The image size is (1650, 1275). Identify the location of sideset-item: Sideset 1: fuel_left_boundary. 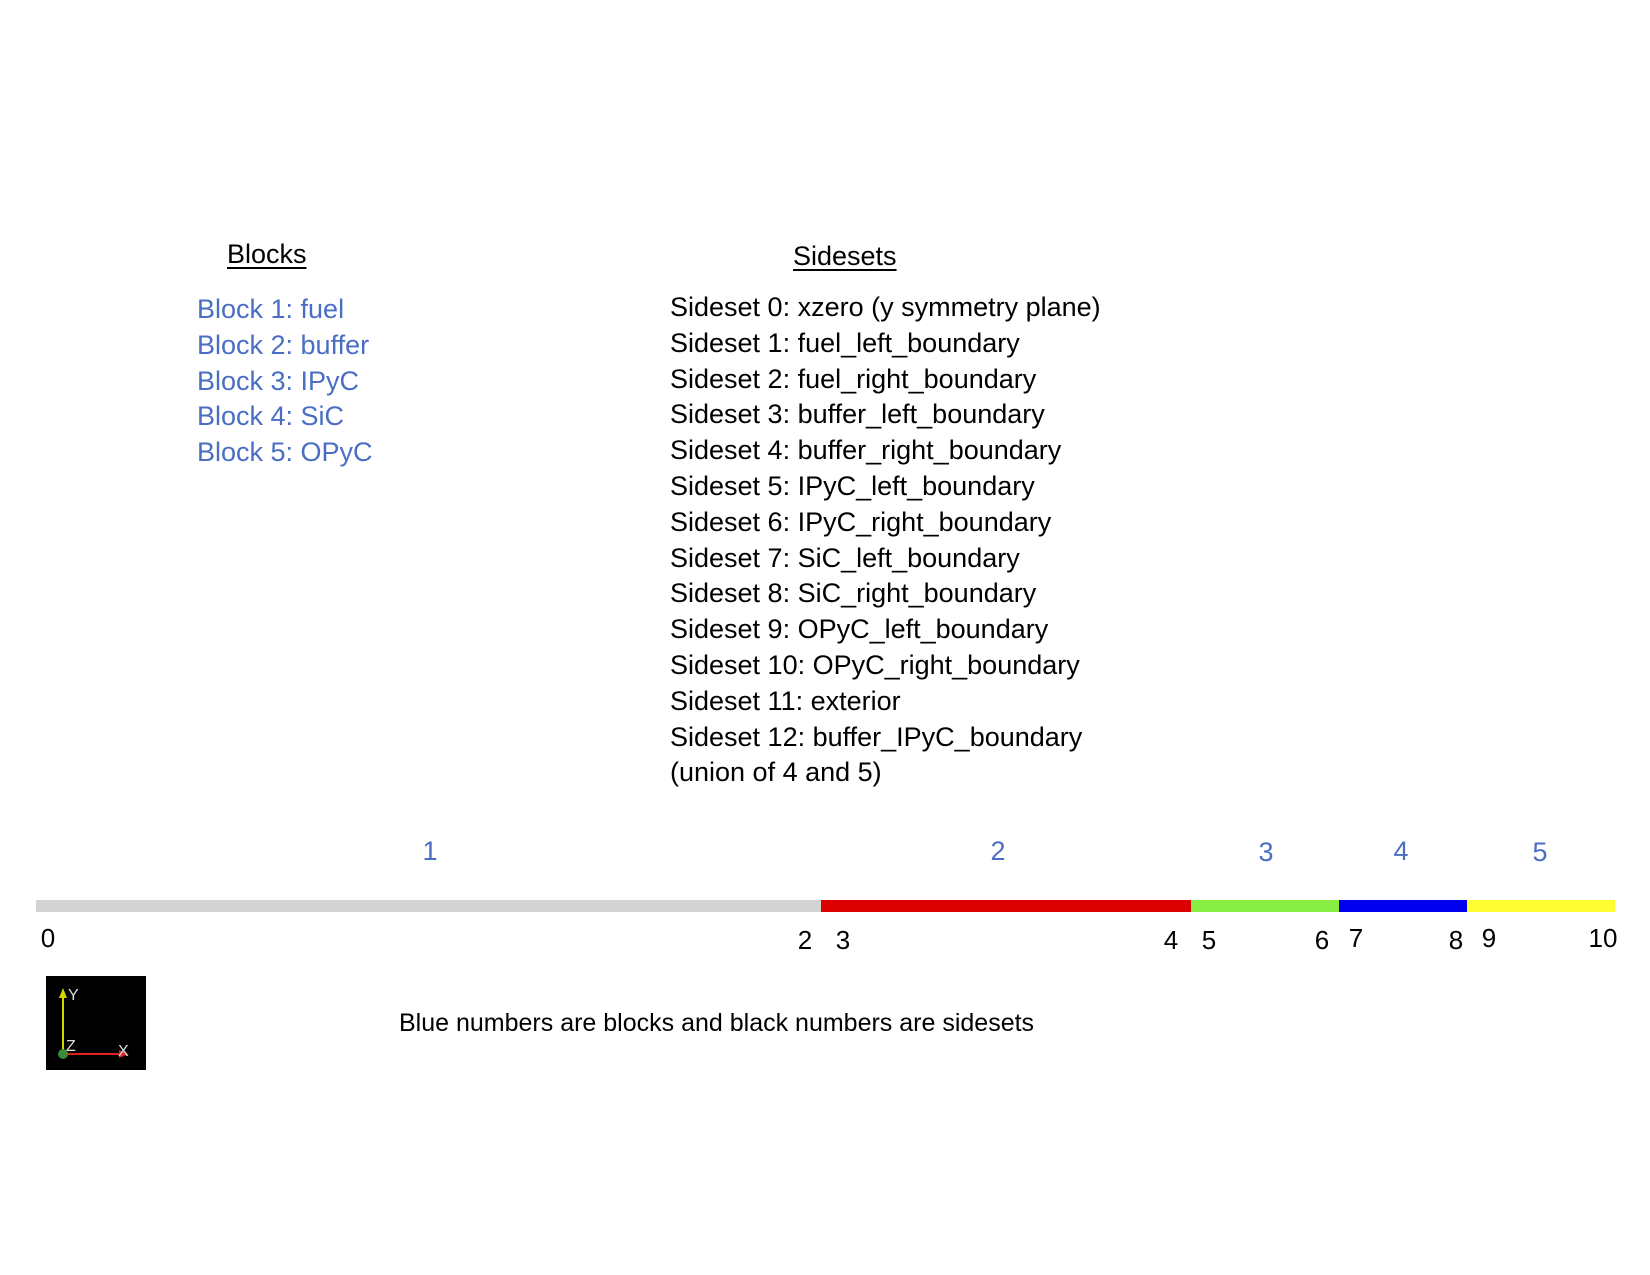
(845, 342).